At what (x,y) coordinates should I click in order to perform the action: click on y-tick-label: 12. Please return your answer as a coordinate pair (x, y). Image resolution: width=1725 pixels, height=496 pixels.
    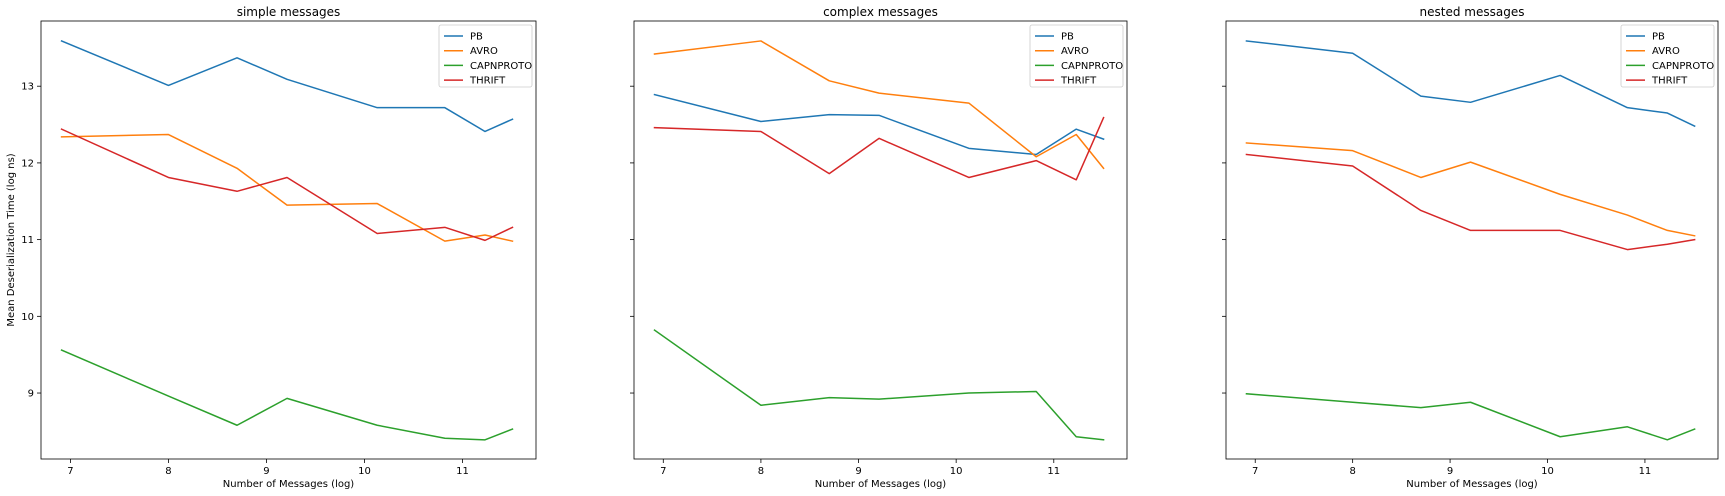
    Looking at the image, I should click on (27, 163).